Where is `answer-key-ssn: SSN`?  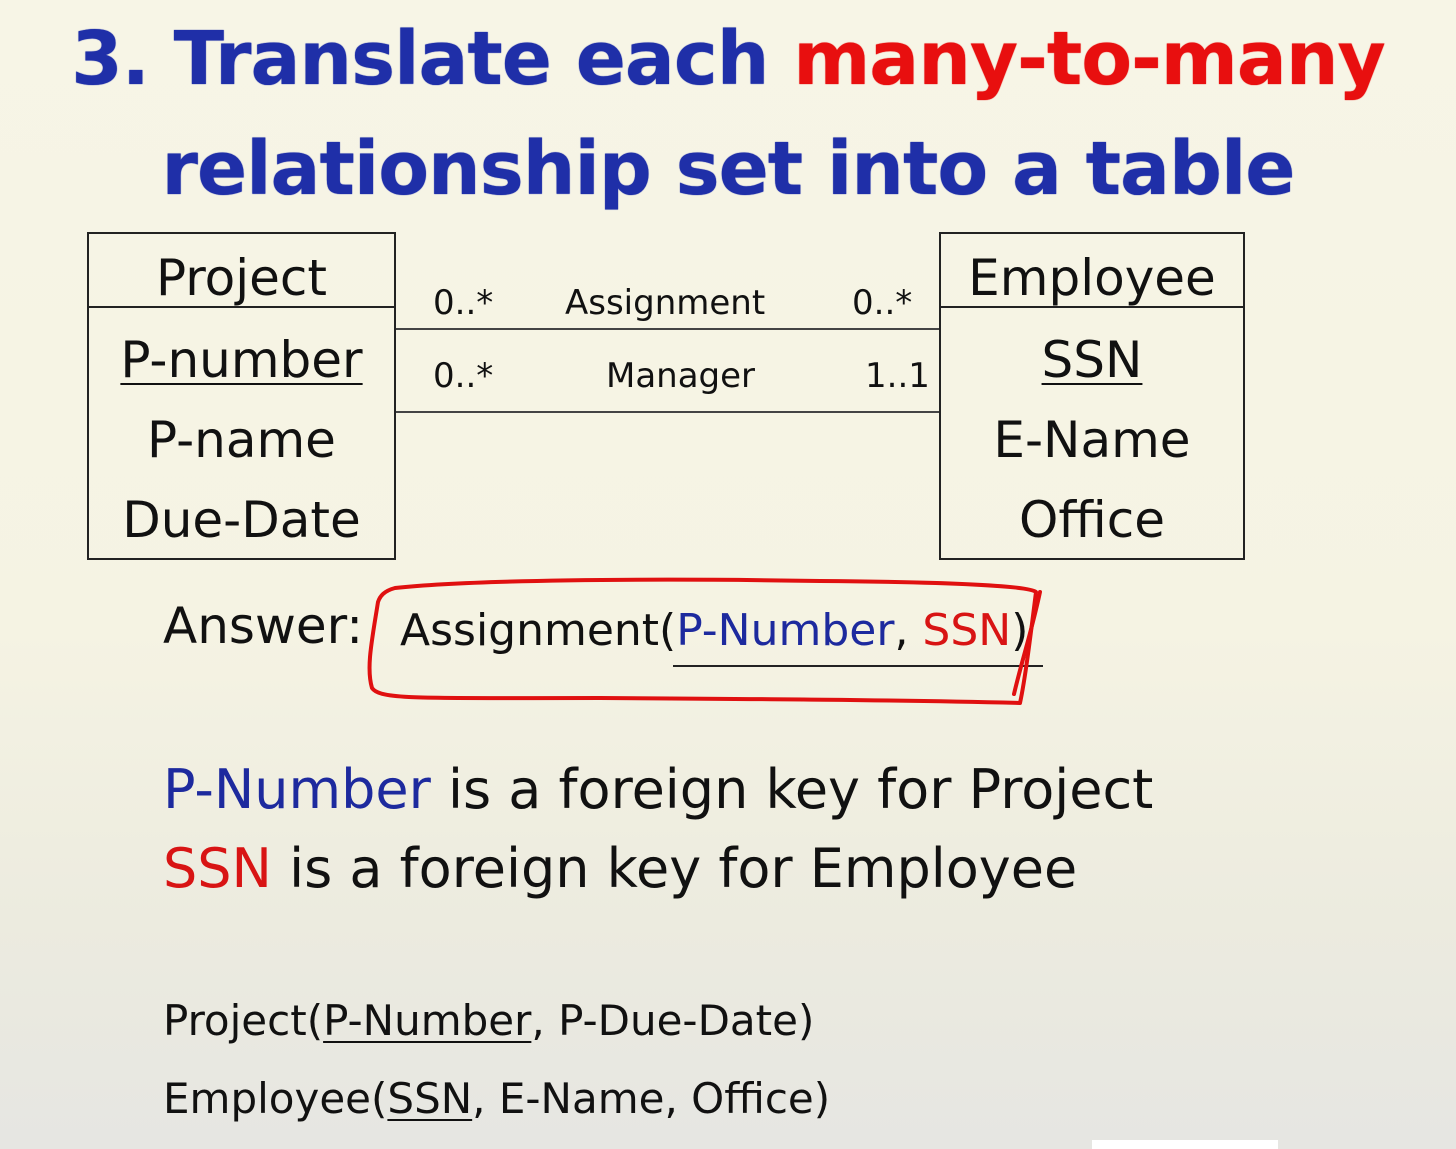 answer-key-ssn: SSN is located at coordinates (967, 630).